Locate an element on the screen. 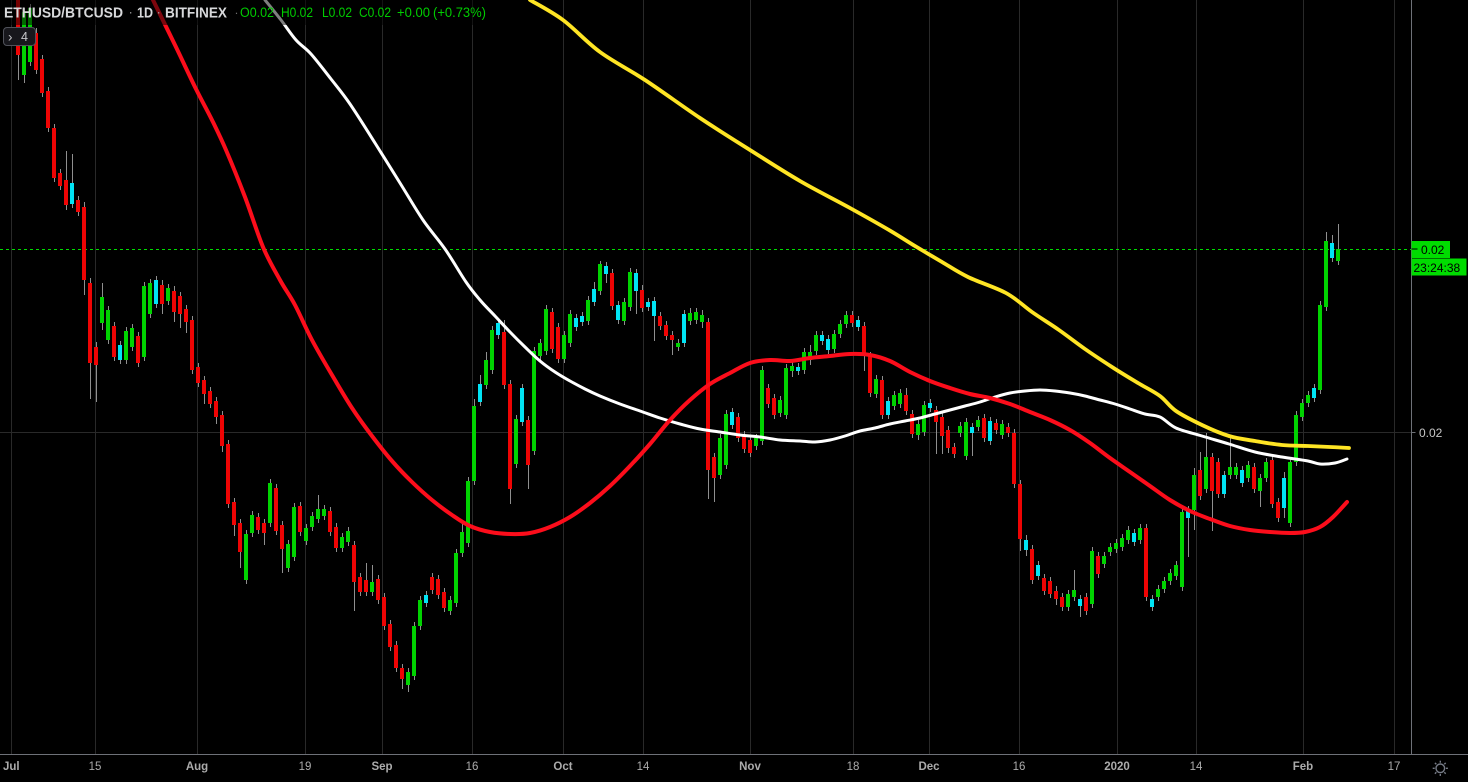 This screenshot has height=782, width=1468. svg-text: BITFINEX is located at coordinates (196, 13).